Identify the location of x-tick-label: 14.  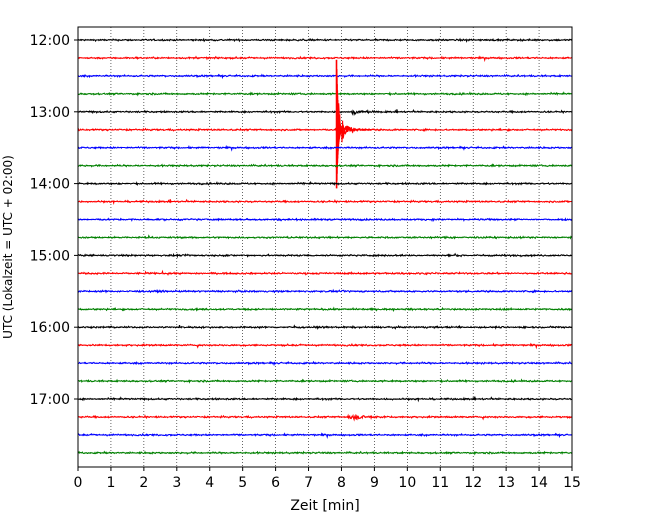
(539, 483).